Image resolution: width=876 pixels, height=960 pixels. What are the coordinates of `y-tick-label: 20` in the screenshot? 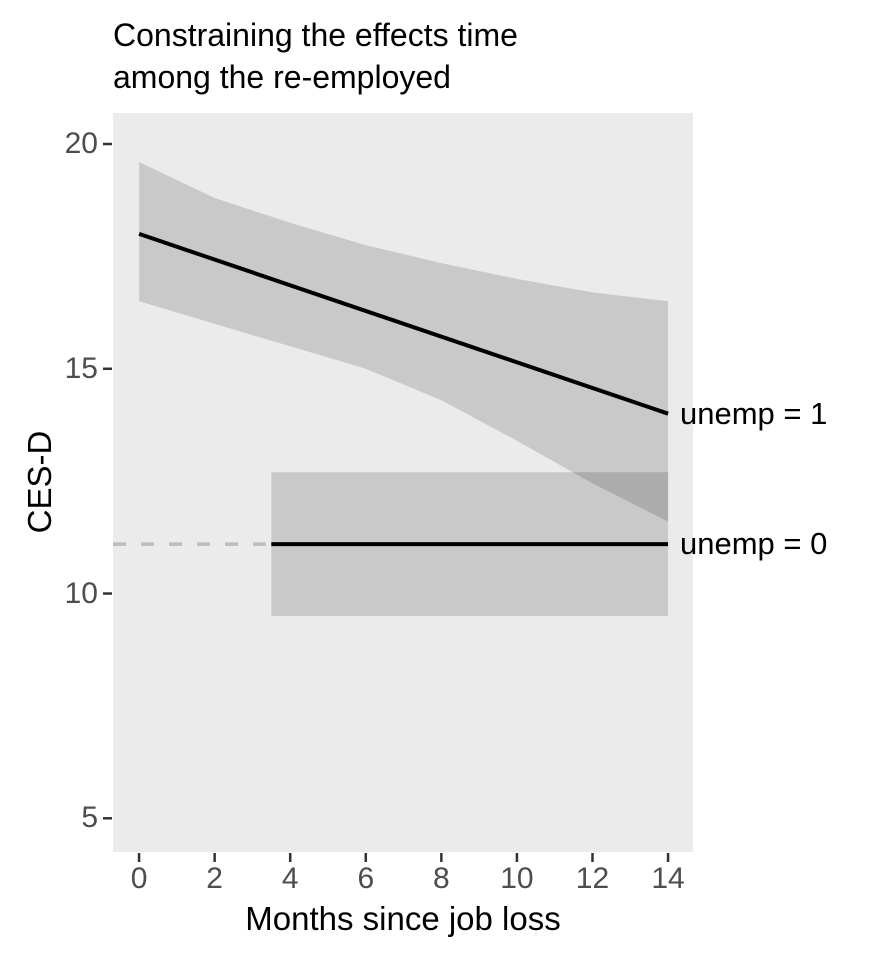 It's located at (81, 144).